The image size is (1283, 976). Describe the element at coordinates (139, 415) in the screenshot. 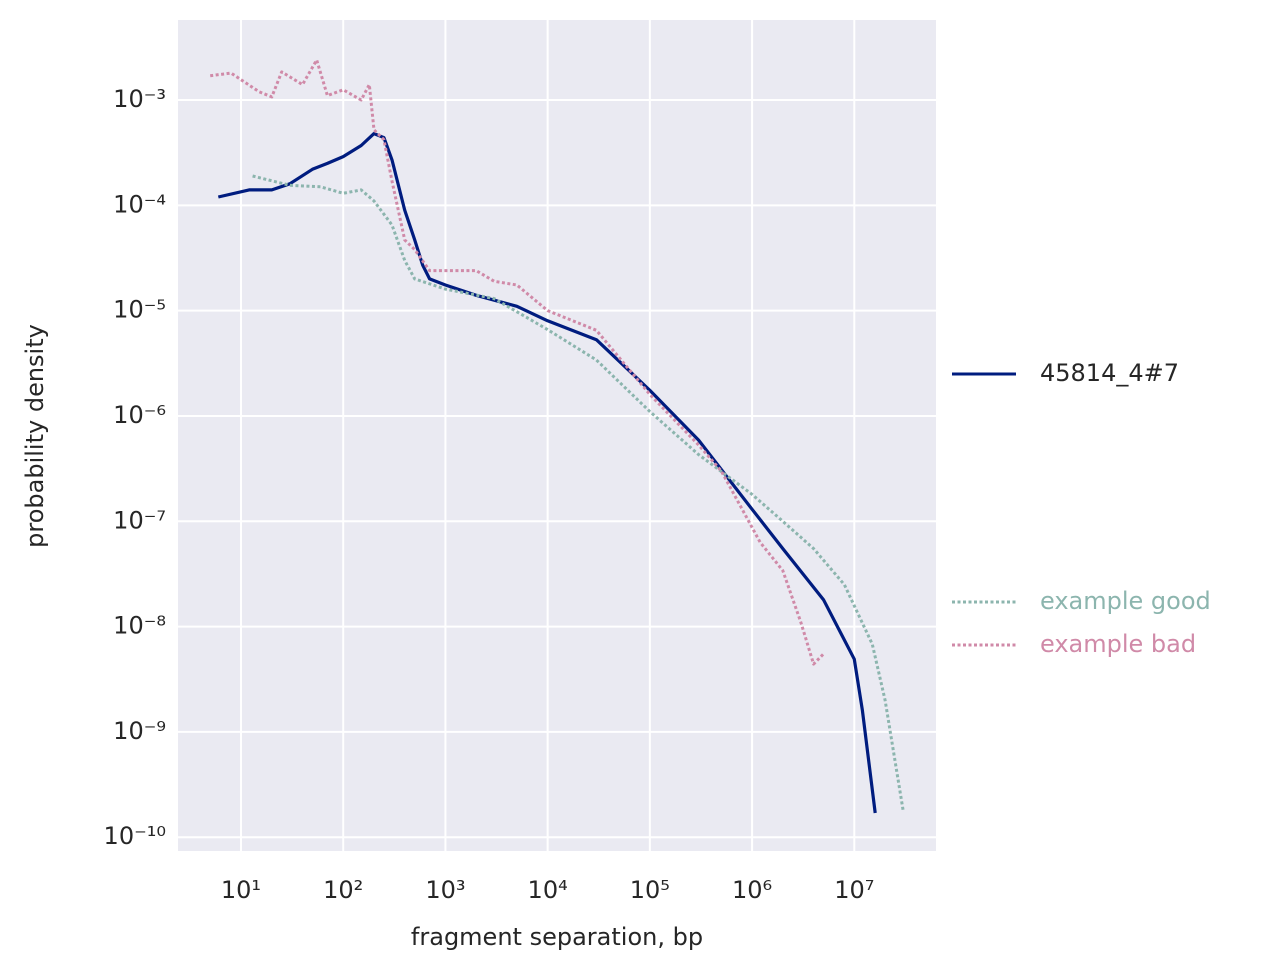

I see `y-tick-label: 10⁻⁶` at that location.